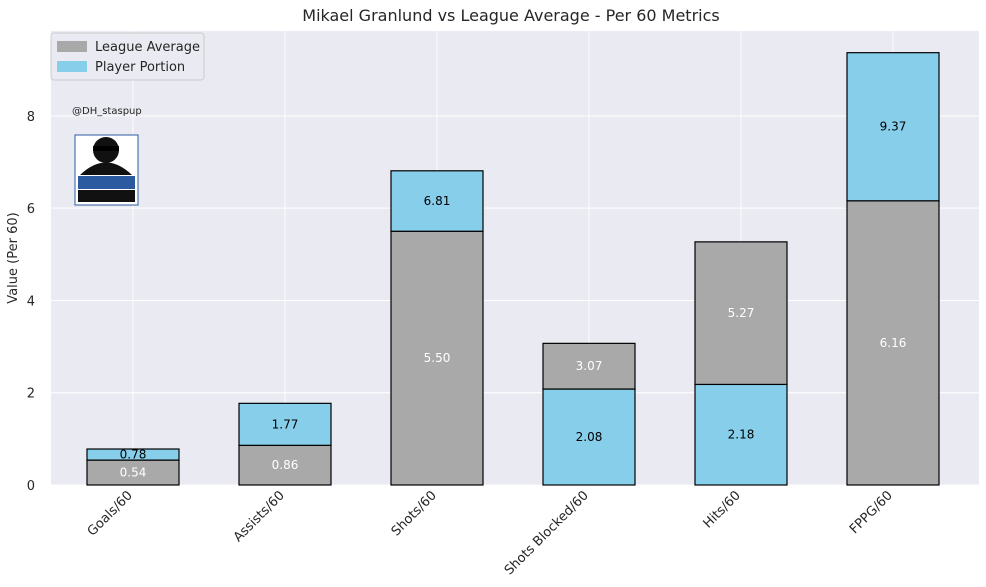  What do you see at coordinates (72, 46) in the screenshot?
I see `legend-swatch-league` at bounding box center [72, 46].